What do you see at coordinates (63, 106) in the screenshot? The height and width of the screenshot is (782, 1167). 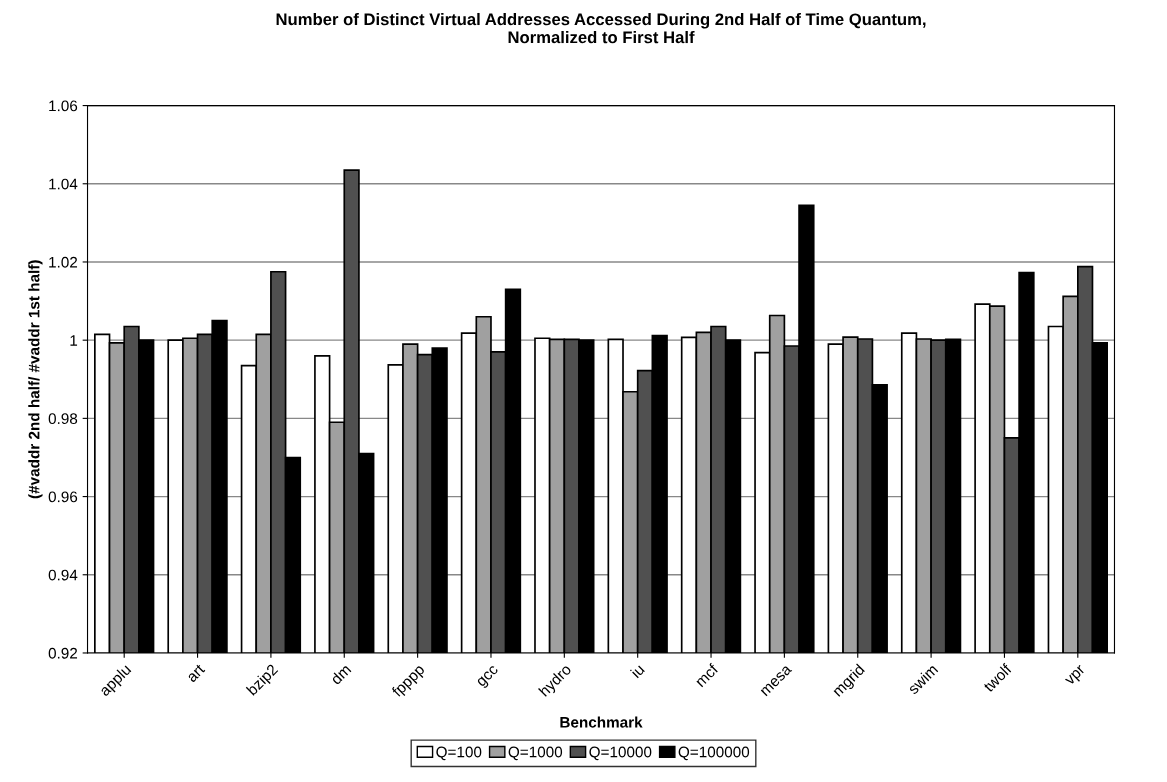 I see `y-tick-label: 1.06` at bounding box center [63, 106].